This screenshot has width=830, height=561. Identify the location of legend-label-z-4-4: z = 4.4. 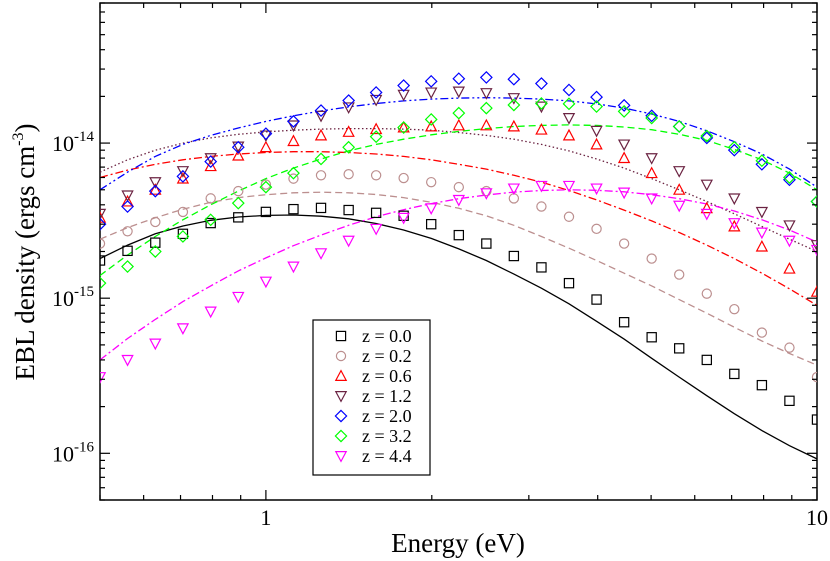
(387, 456).